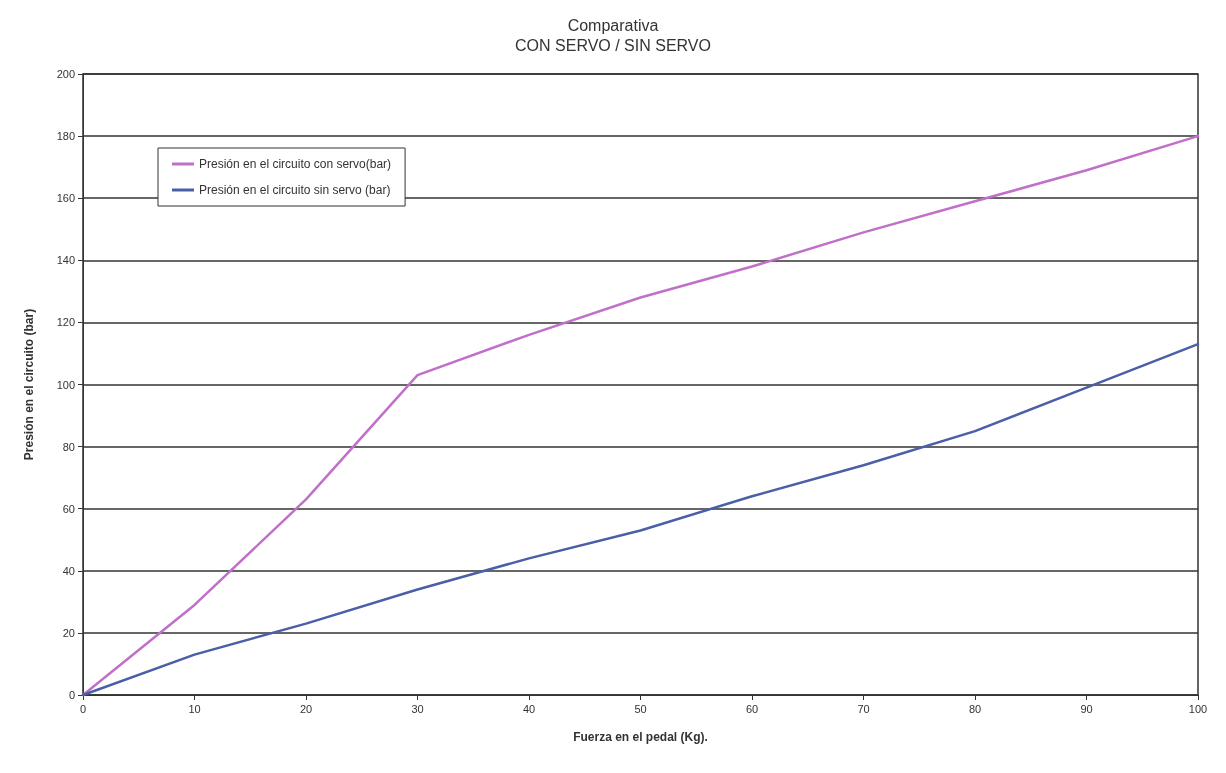 The height and width of the screenshot is (773, 1226). I want to click on x-tick-label: 0, so click(83, 708).